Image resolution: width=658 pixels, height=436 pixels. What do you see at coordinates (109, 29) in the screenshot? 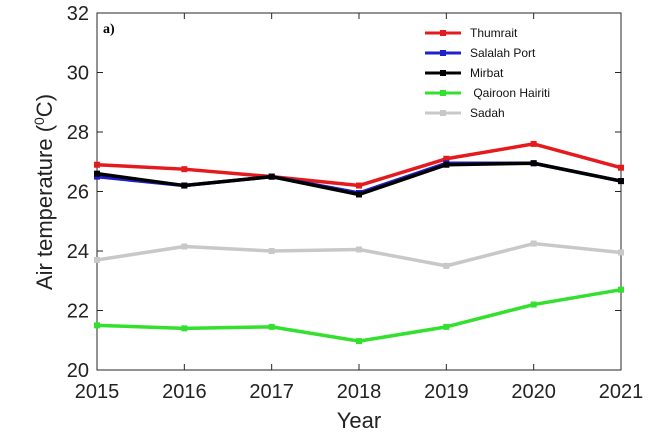
I see `panel-label: a)` at bounding box center [109, 29].